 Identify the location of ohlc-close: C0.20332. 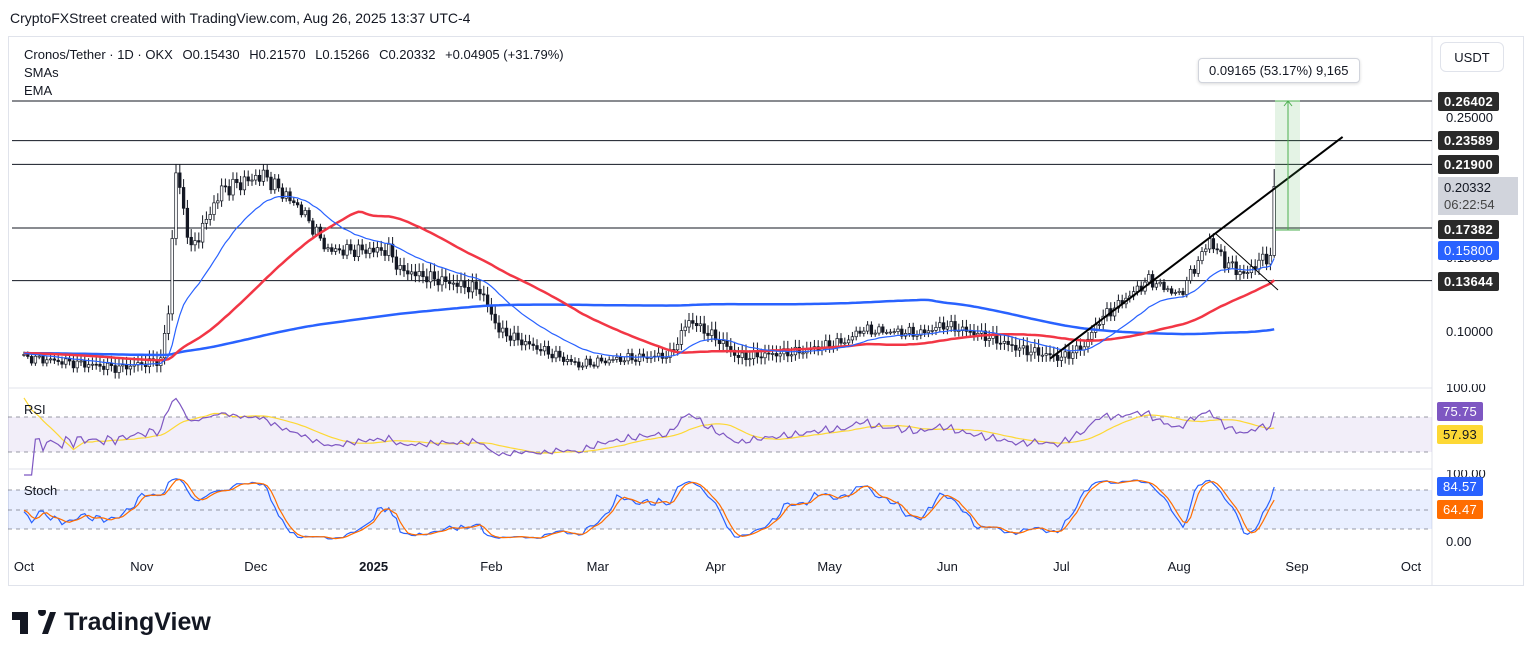
(407, 54).